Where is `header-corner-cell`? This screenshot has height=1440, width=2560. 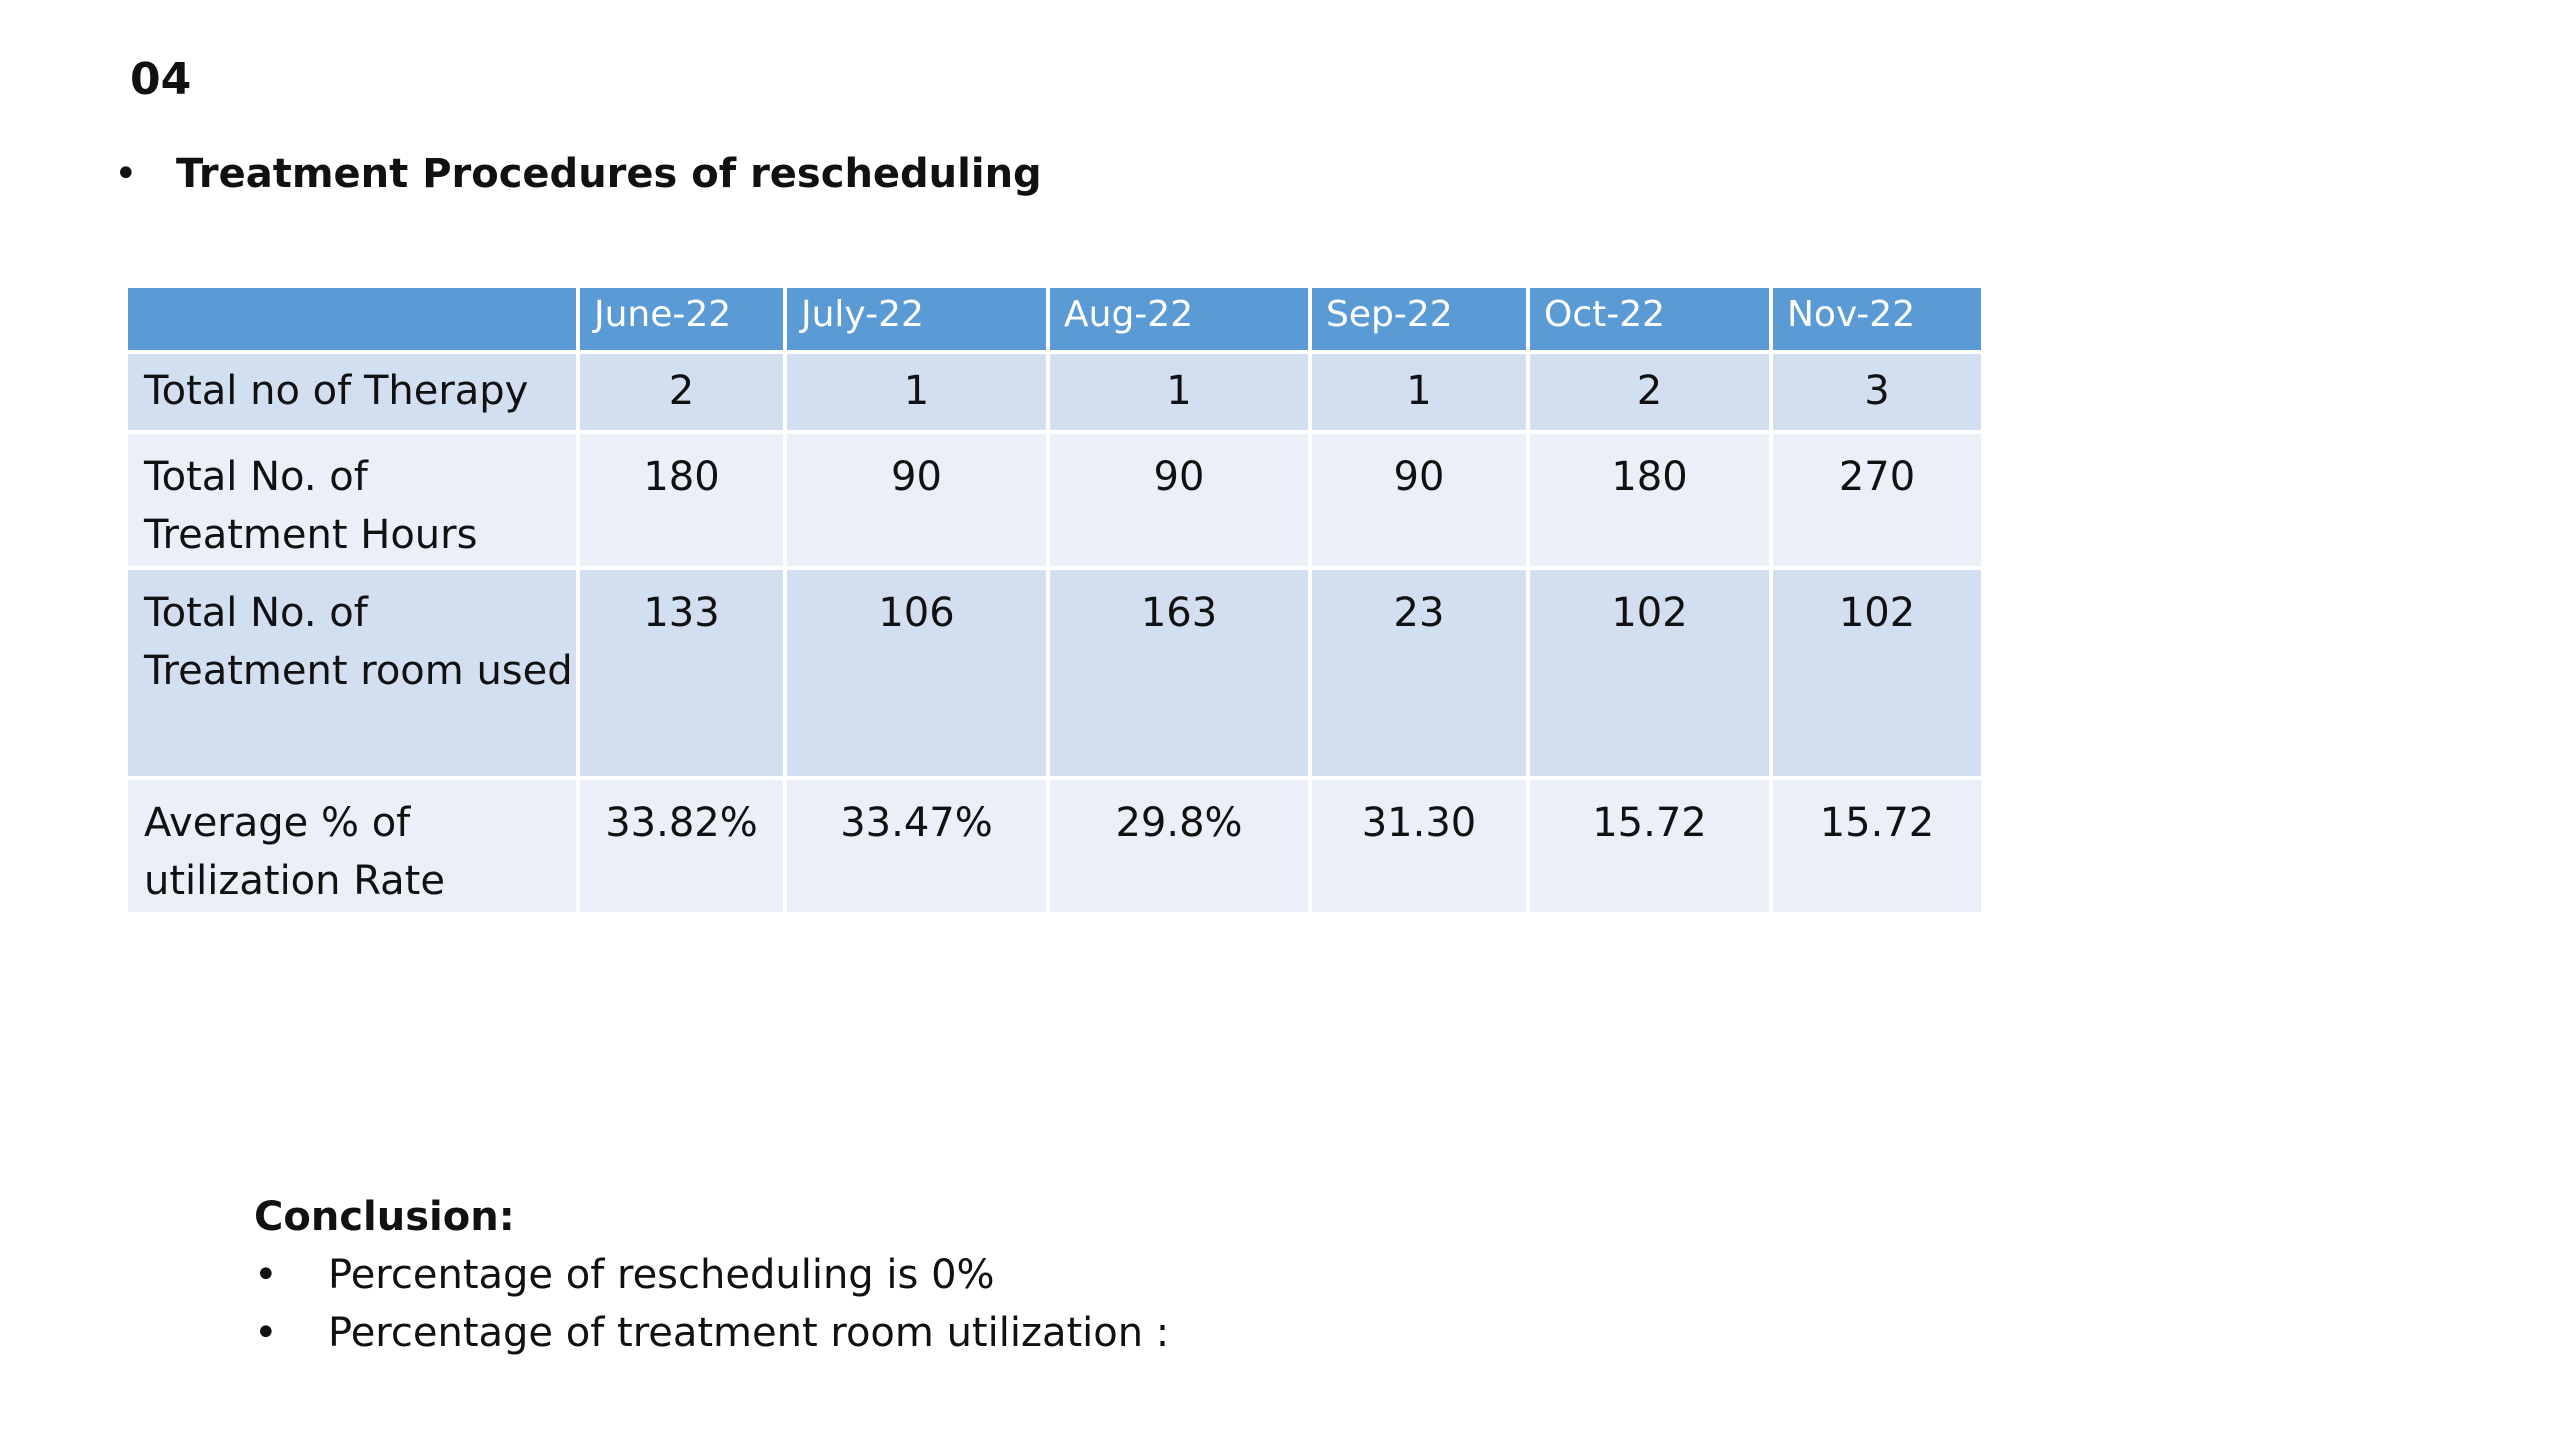
header-corner-cell is located at coordinates (352, 319).